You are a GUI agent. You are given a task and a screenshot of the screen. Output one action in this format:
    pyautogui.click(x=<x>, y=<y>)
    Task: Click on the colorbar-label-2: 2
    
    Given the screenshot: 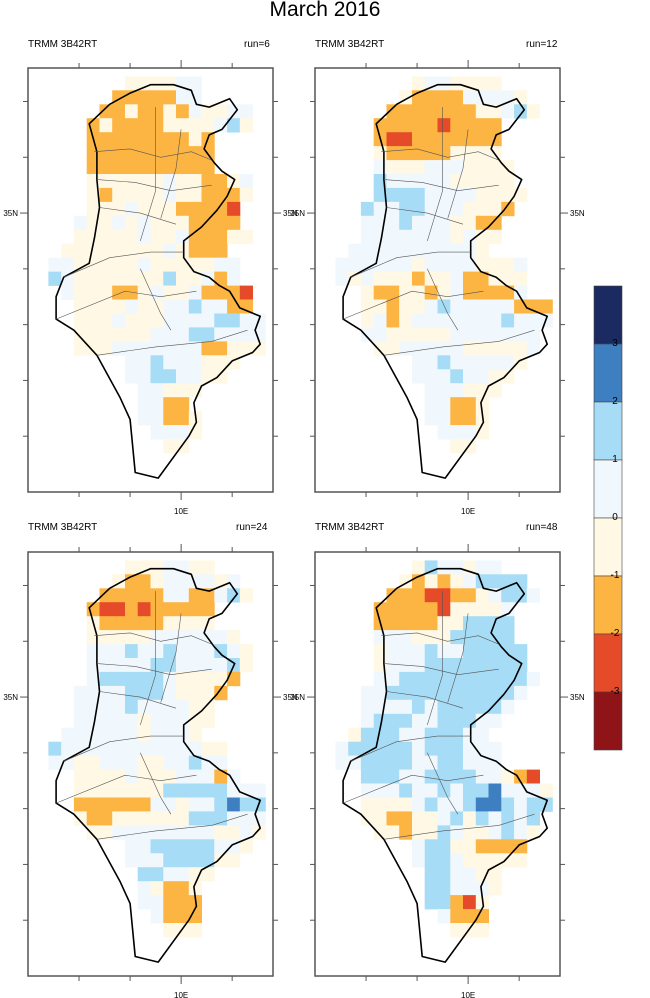 What is the action you would take?
    pyautogui.click(x=615, y=401)
    